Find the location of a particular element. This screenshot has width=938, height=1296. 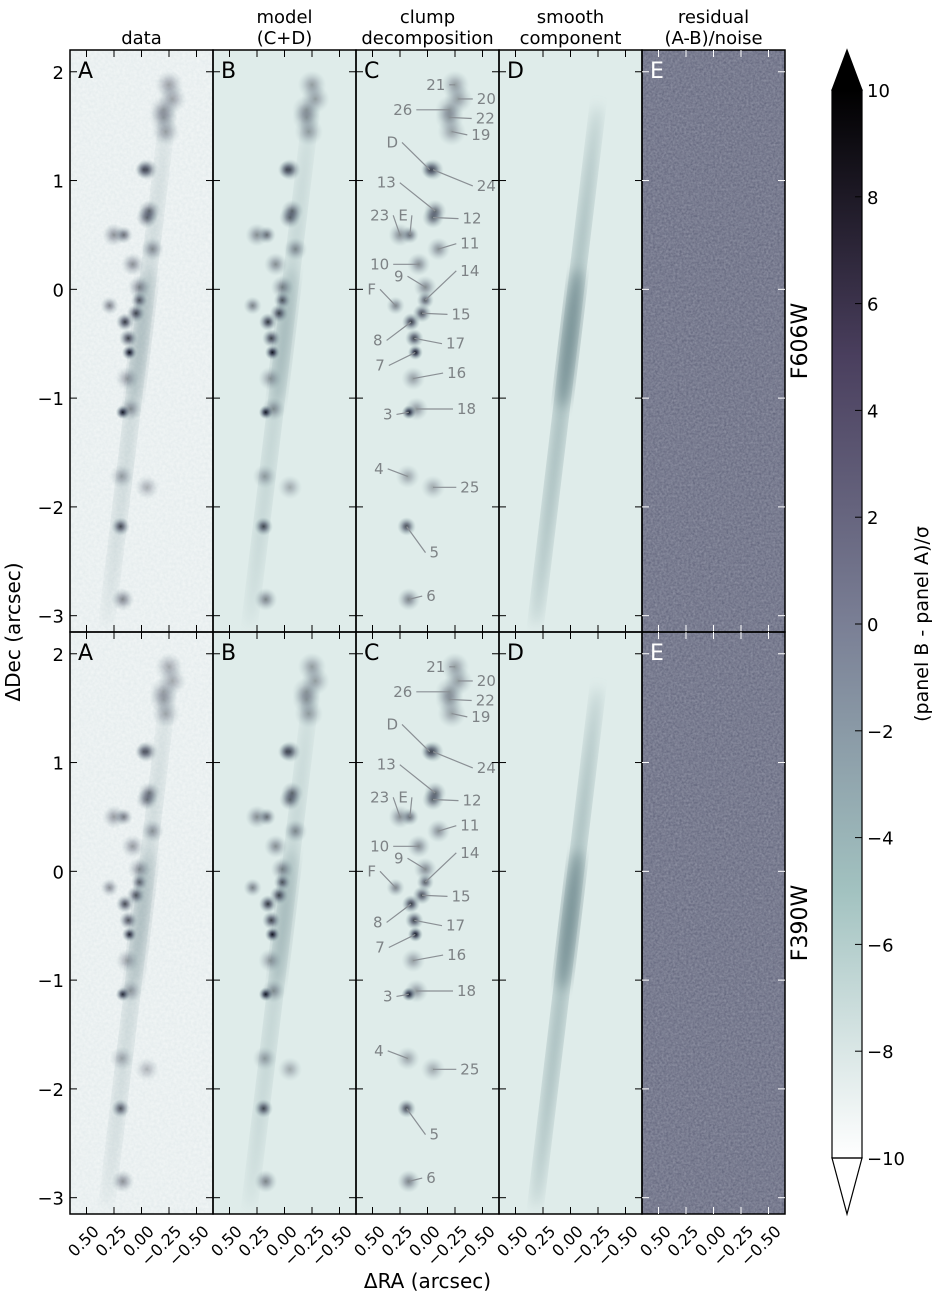

clump-label: 18 is located at coordinates (466, 409).